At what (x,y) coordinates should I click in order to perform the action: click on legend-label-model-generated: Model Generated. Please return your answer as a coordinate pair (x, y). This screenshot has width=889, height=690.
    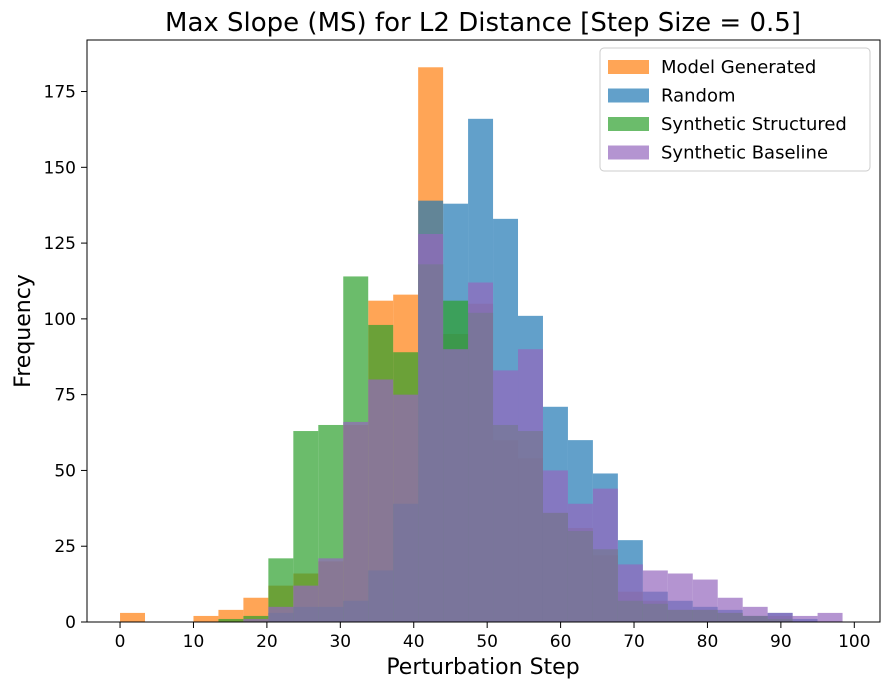
    Looking at the image, I should click on (738, 67).